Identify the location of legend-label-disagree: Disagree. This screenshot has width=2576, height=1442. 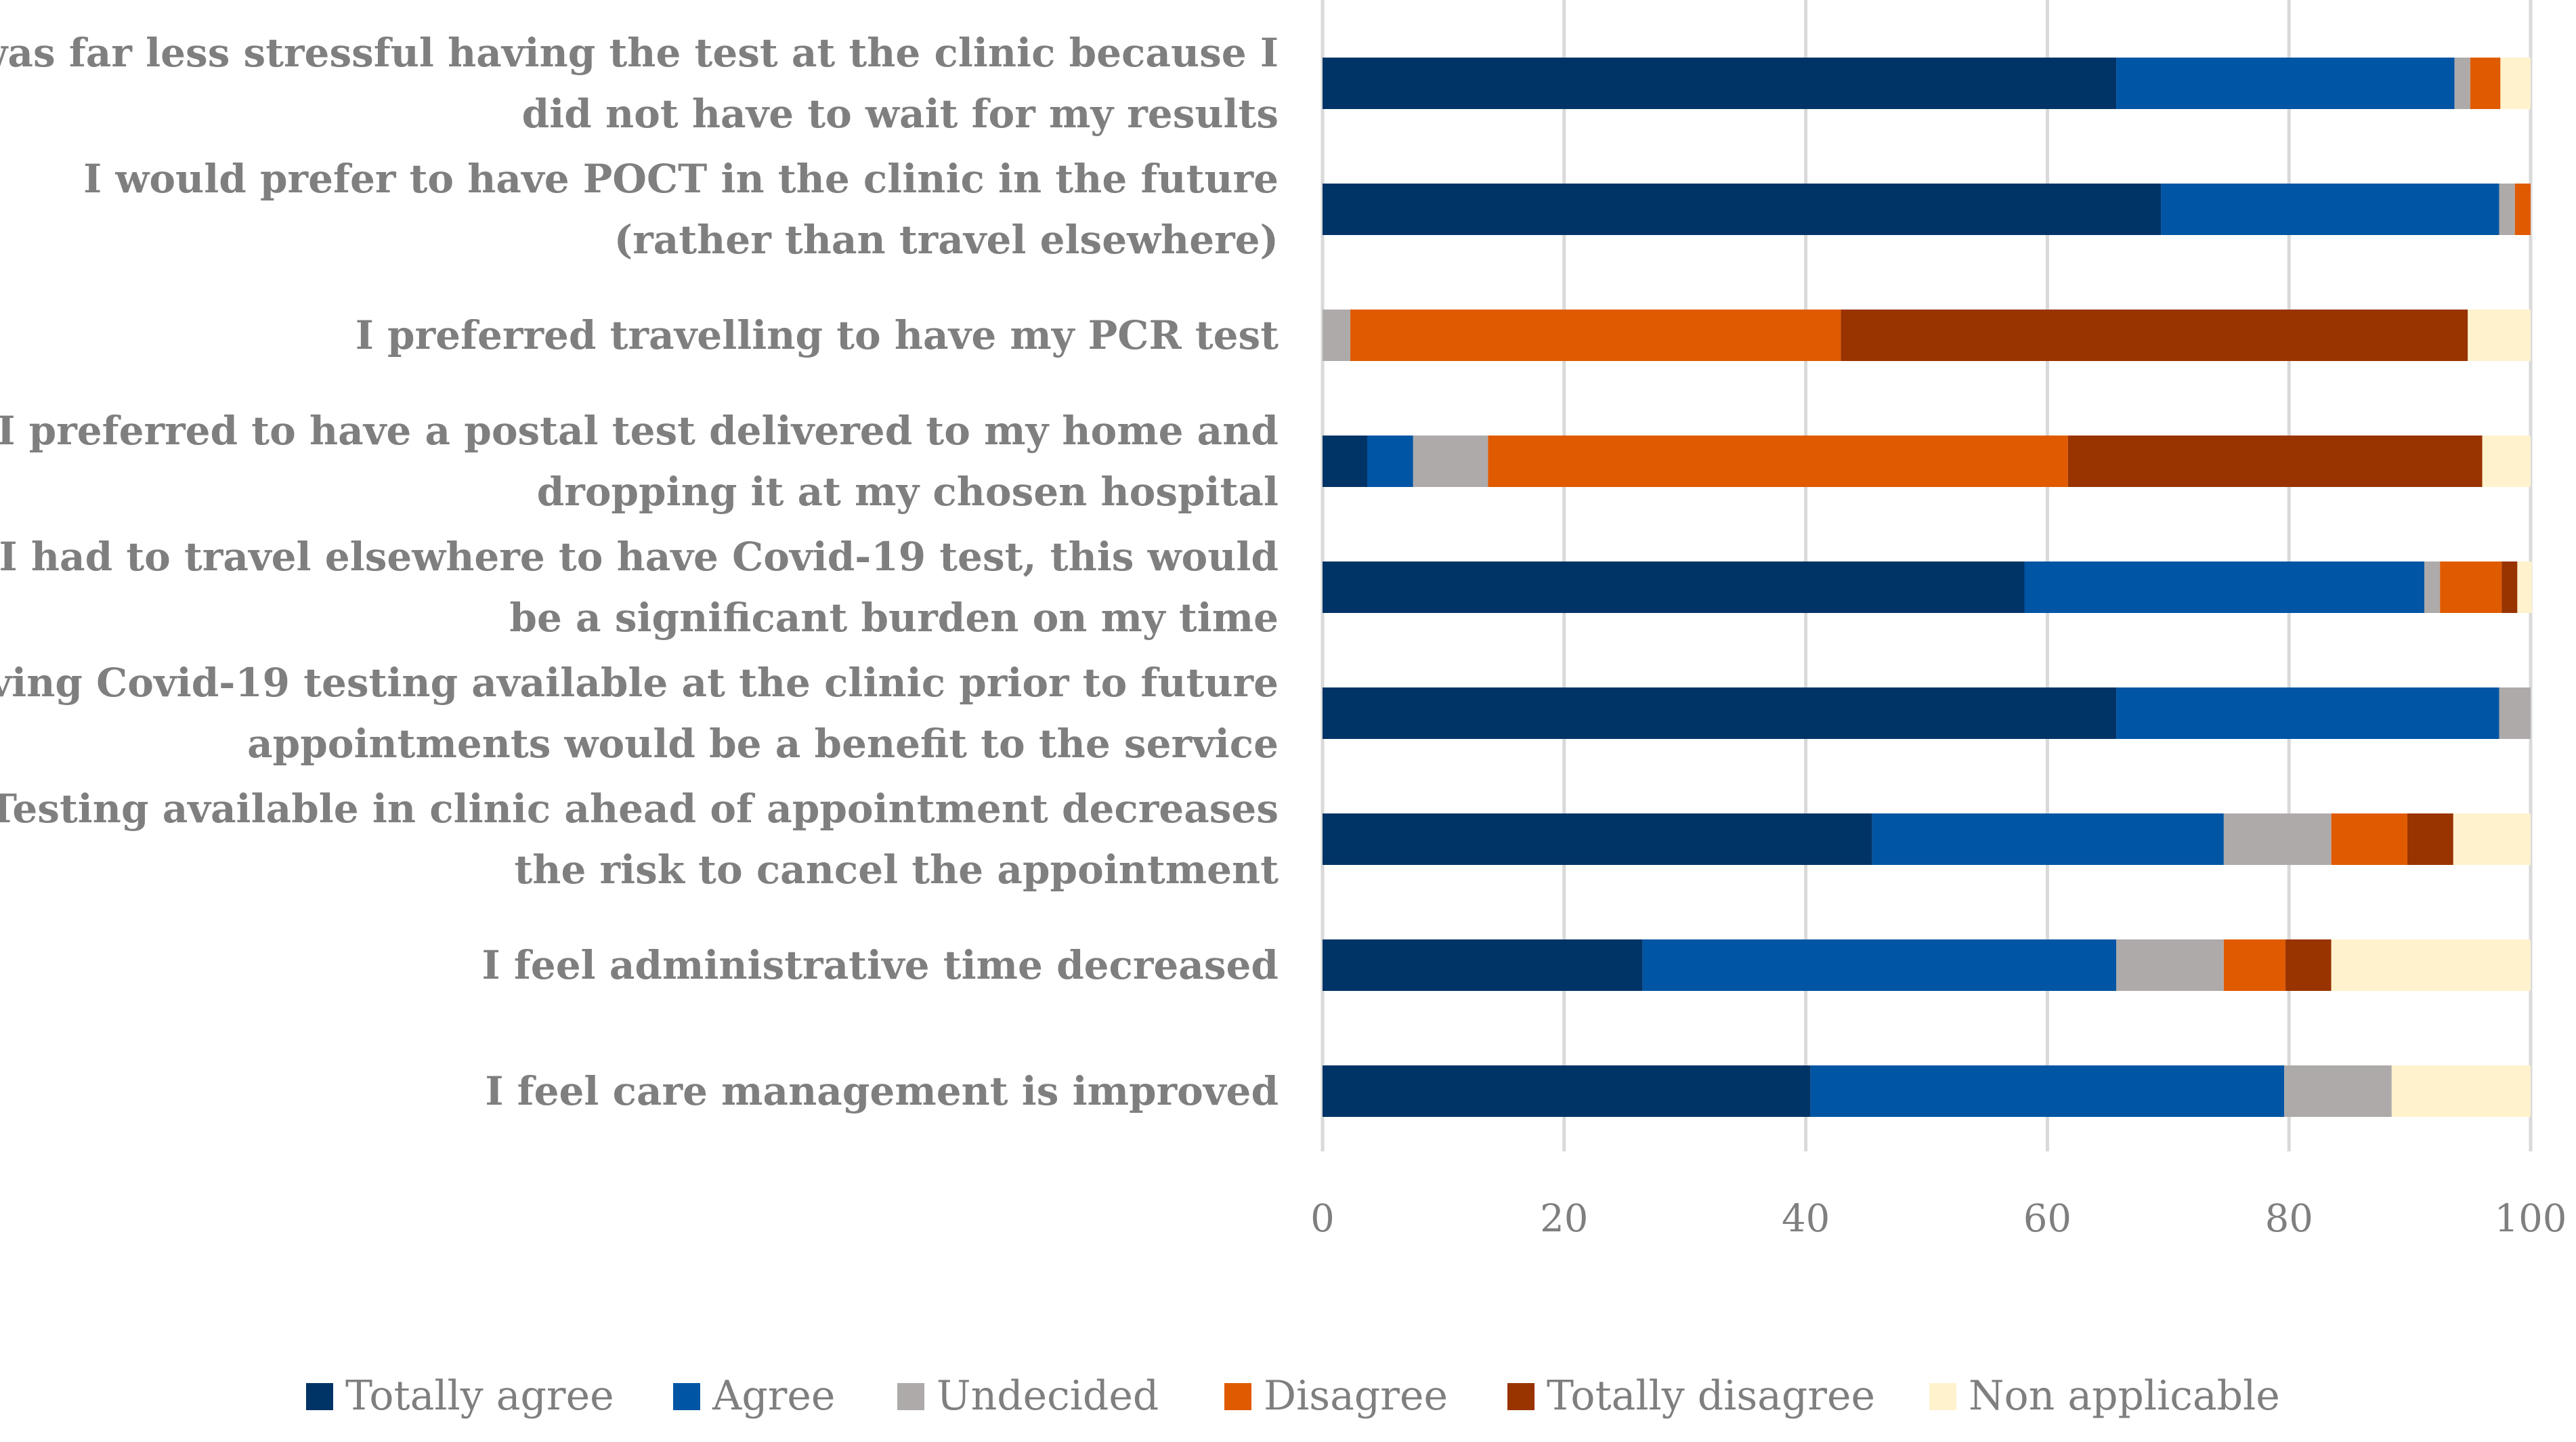
(1356, 1396).